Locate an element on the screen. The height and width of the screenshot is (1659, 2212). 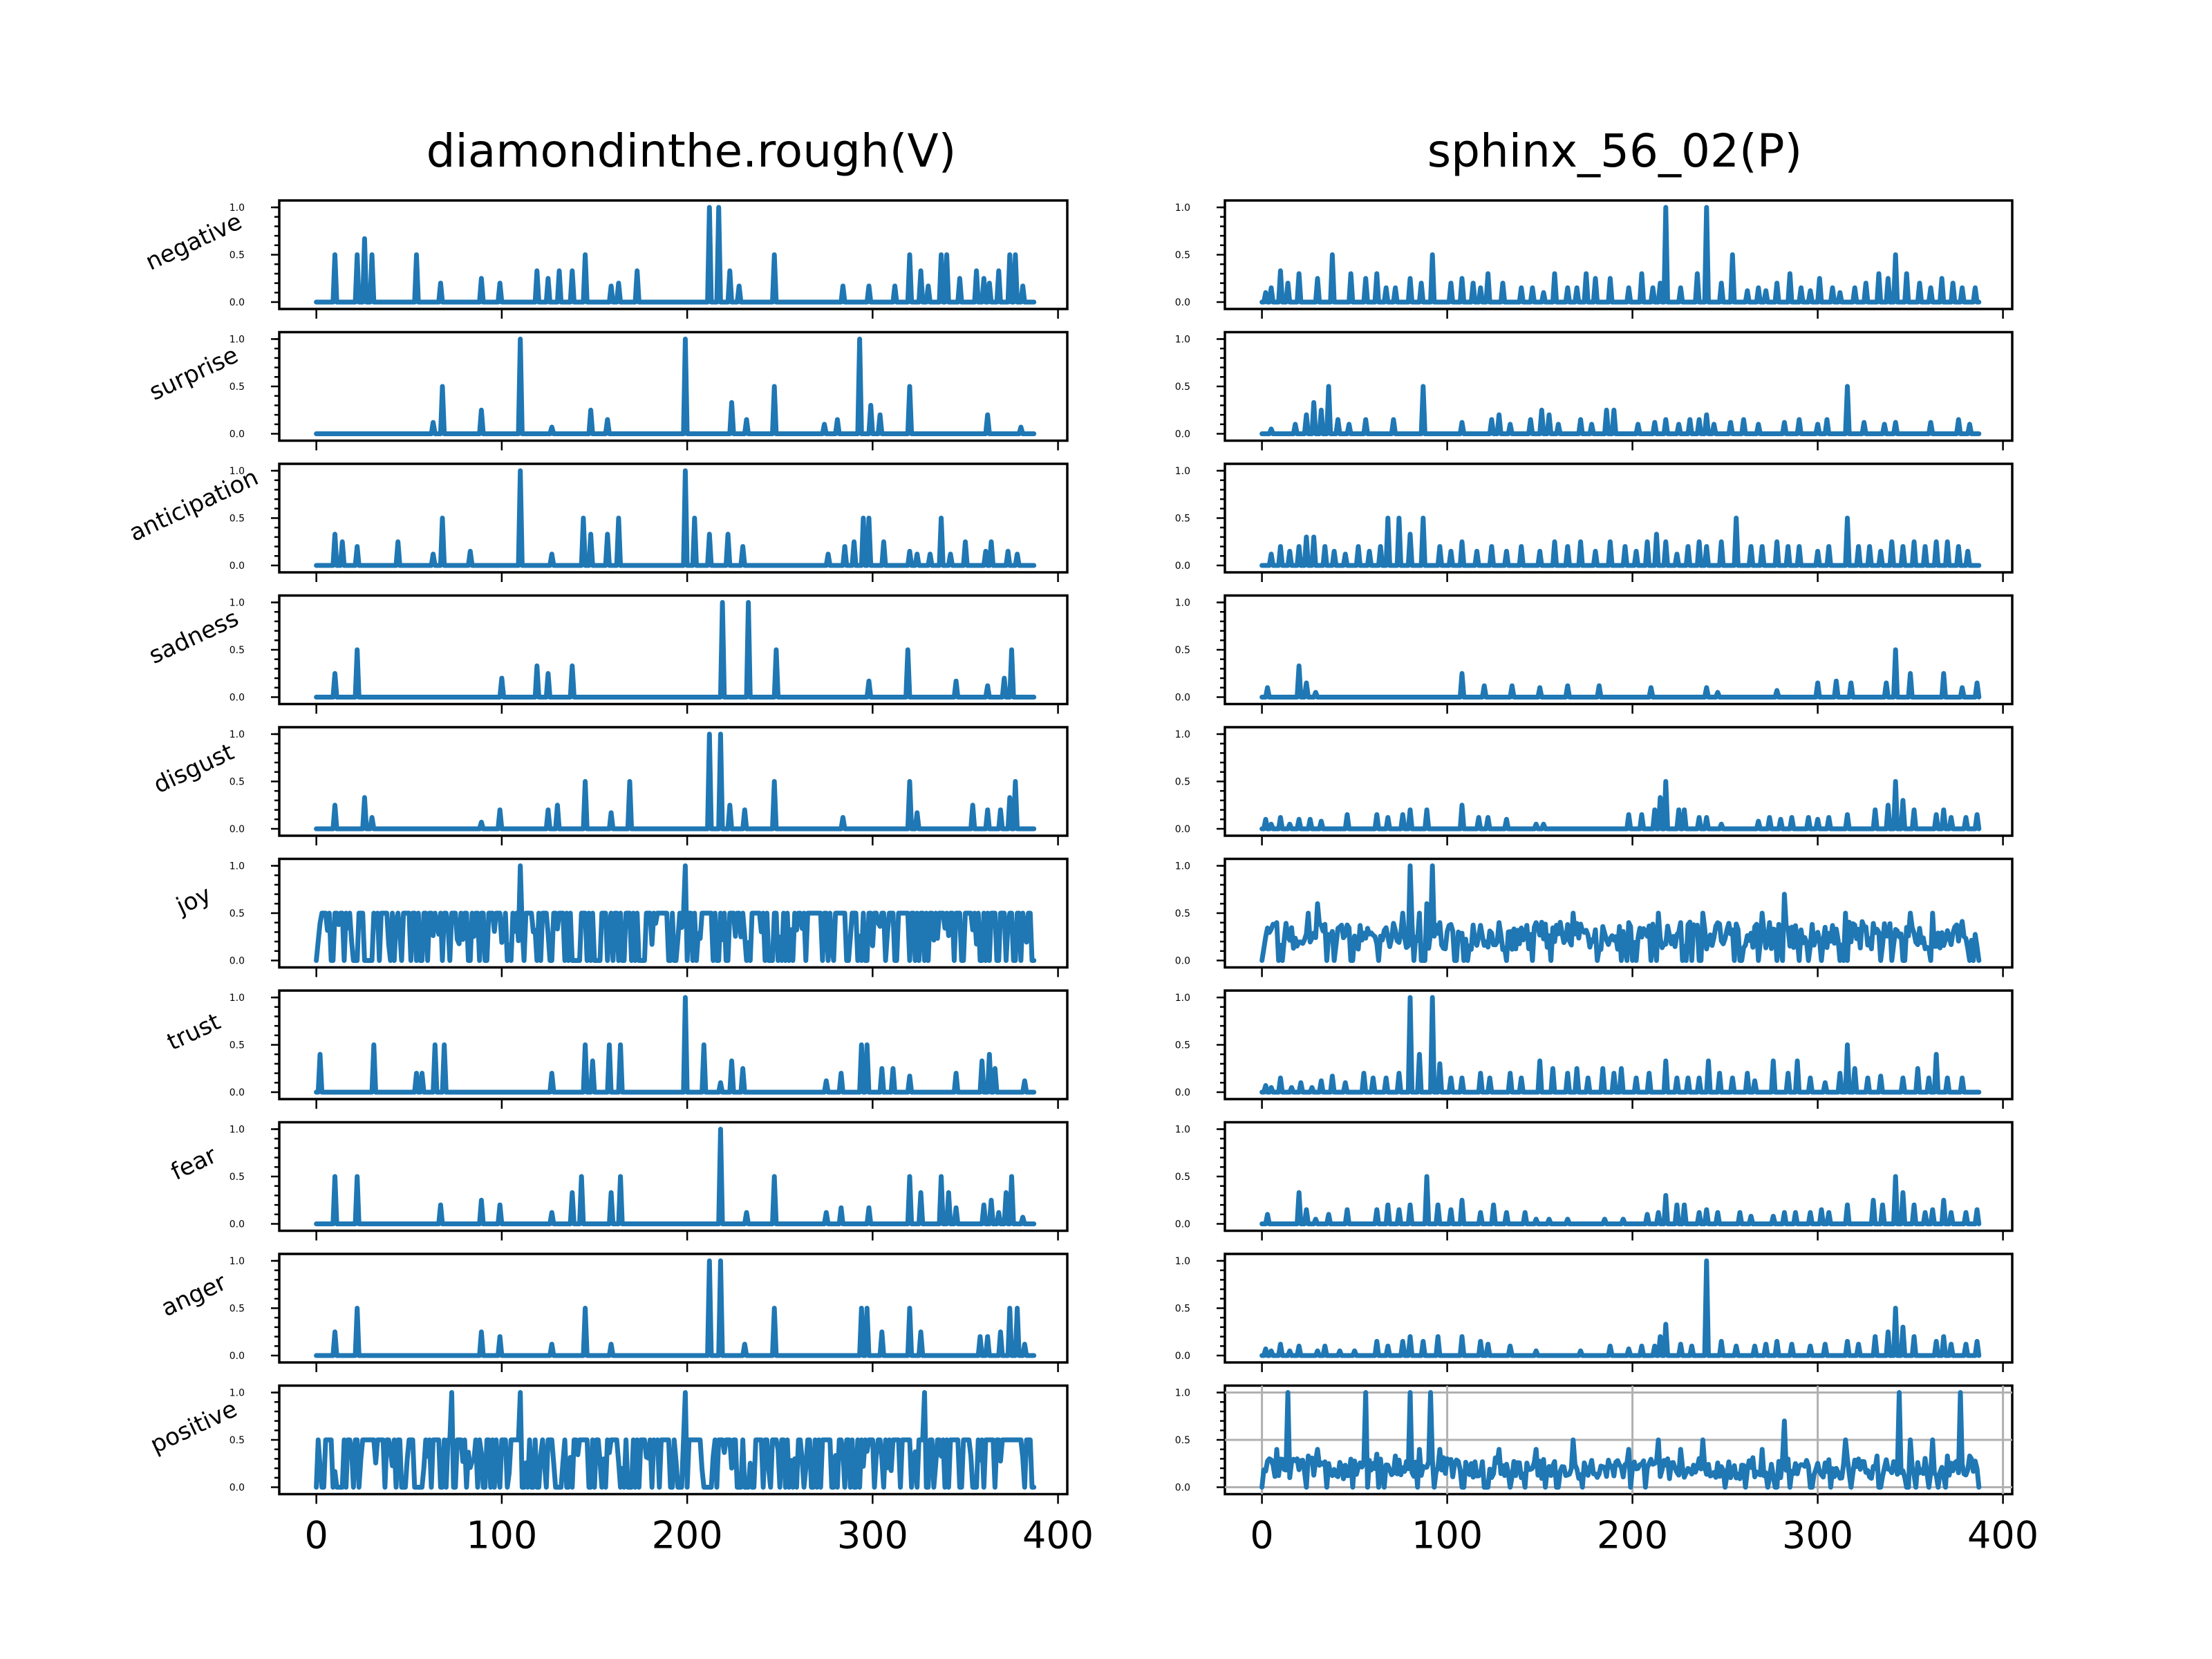
panel-right-joy: 0.0 0.5 1.0 is located at coordinates (1595, 917).